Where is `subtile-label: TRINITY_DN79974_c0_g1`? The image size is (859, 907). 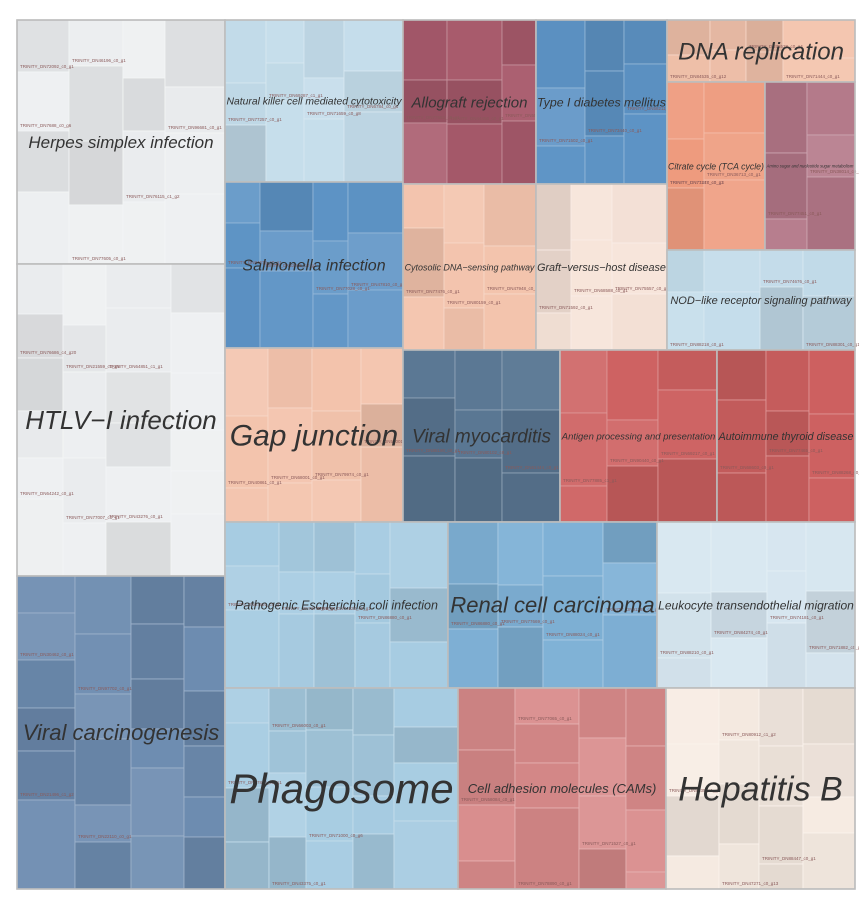 subtile-label: TRINITY_DN79974_c0_g1 is located at coordinates (342, 474).